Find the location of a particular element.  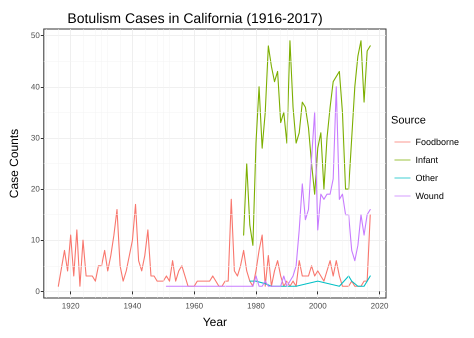

y-tick-label: 0 is located at coordinates (37, 291).